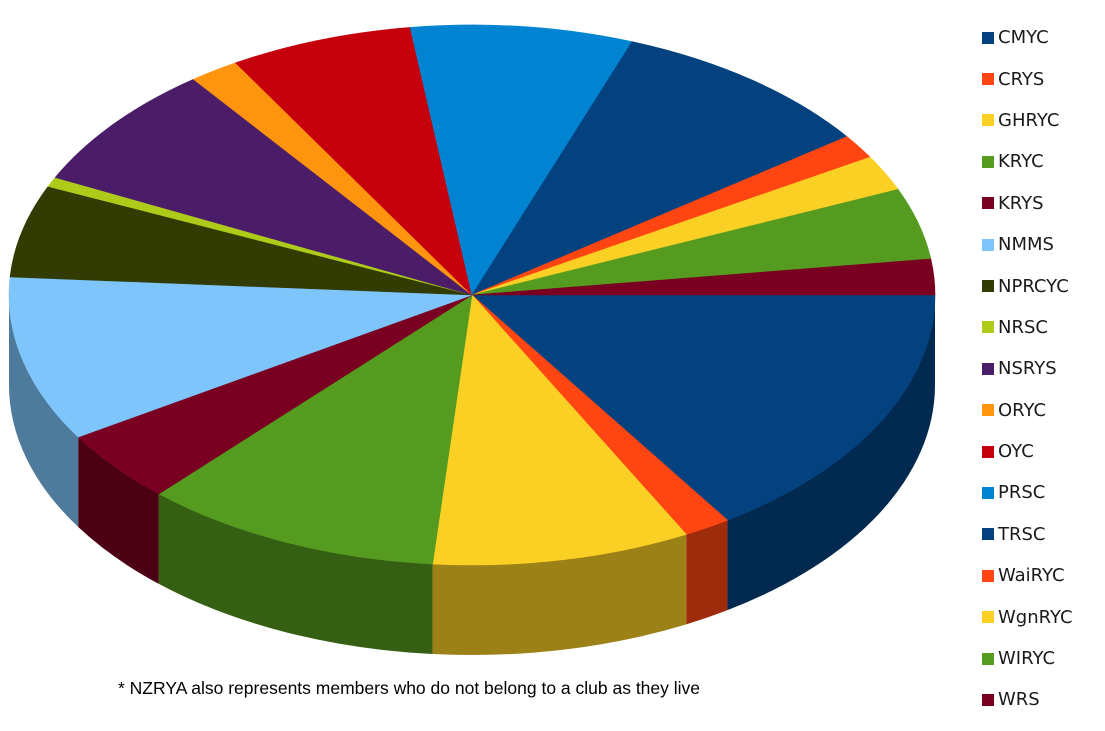 The image size is (1105, 731). What do you see at coordinates (240, 357) in the screenshot?
I see `slice-nmms` at bounding box center [240, 357].